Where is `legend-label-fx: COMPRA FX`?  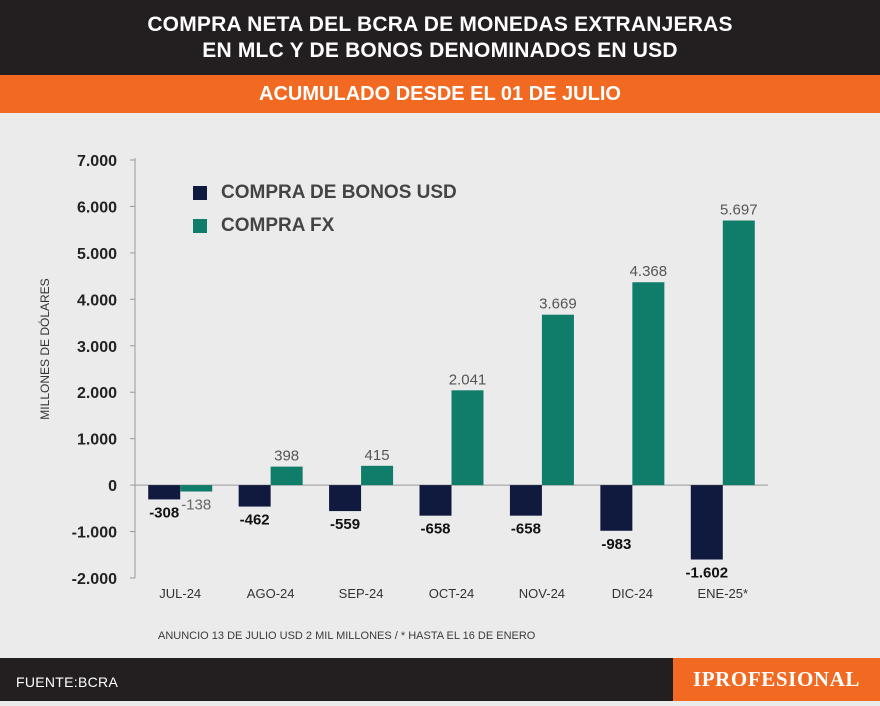
legend-label-fx: COMPRA FX is located at coordinates (278, 225).